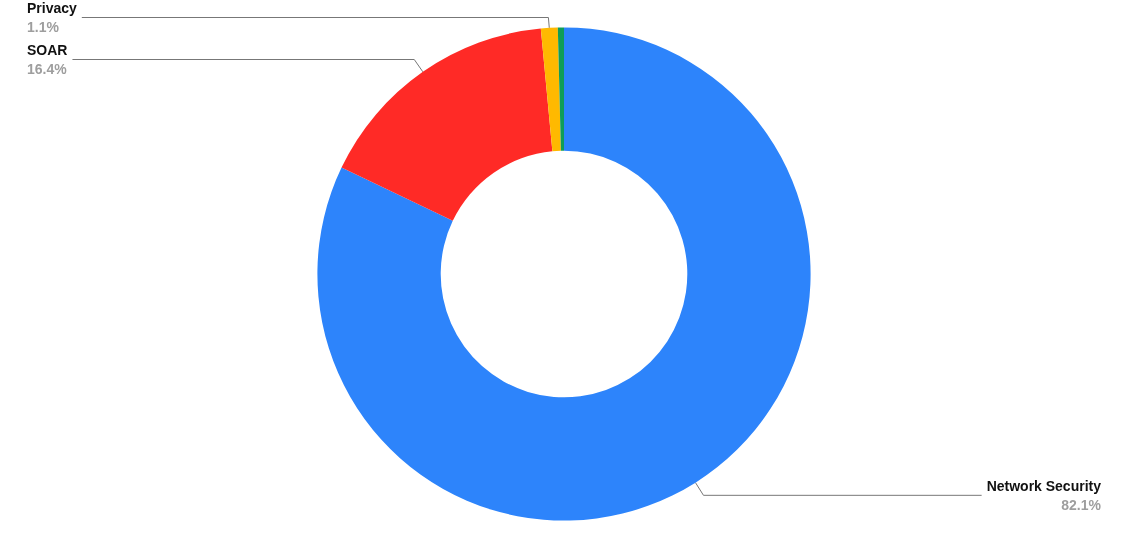  What do you see at coordinates (1044, 485) in the screenshot?
I see `slice-label: Network Security` at bounding box center [1044, 485].